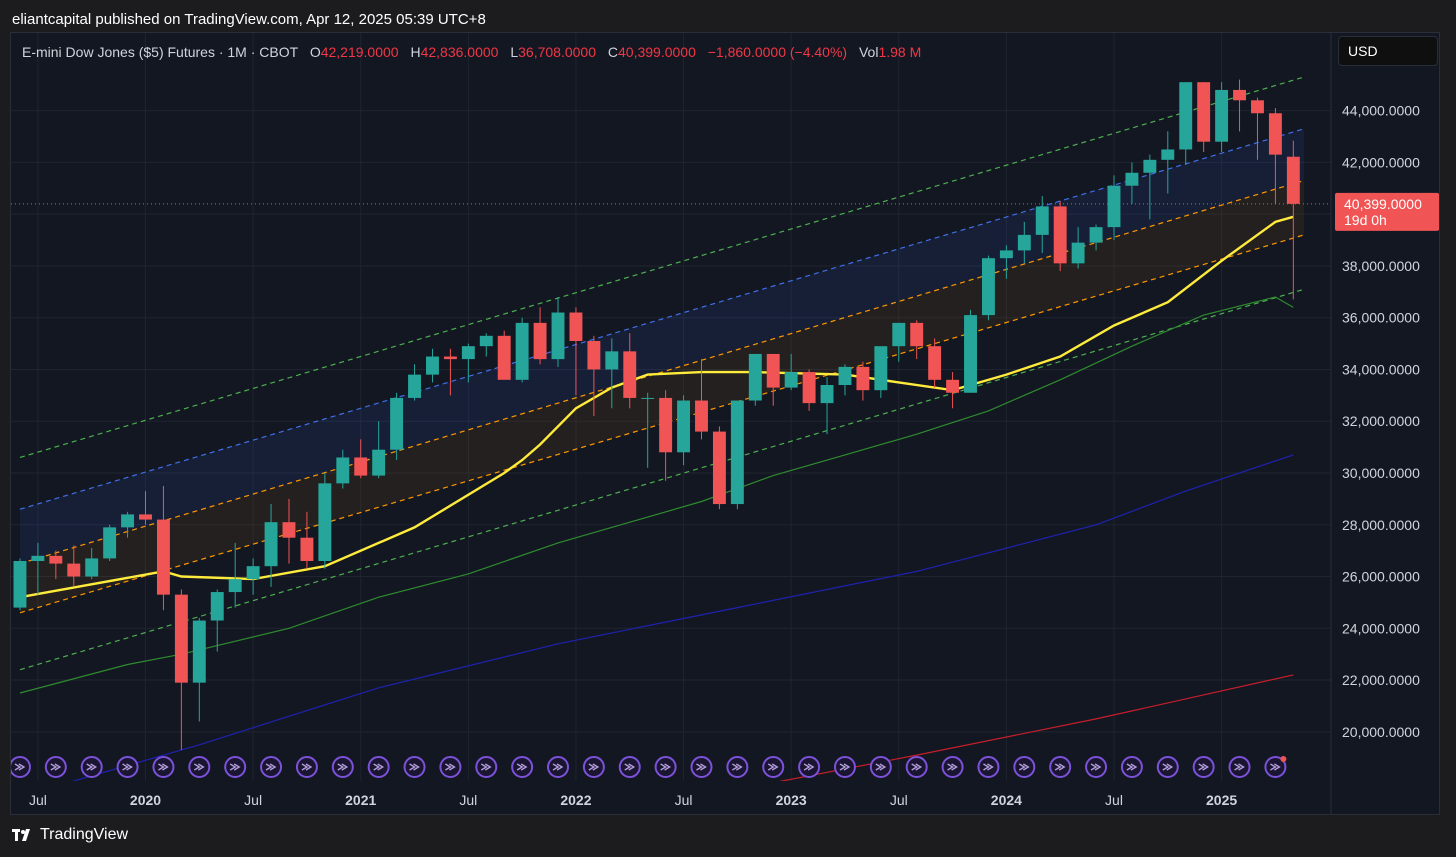  Describe the element at coordinates (1388, 51) in the screenshot. I see `currency-selector: USD` at that location.